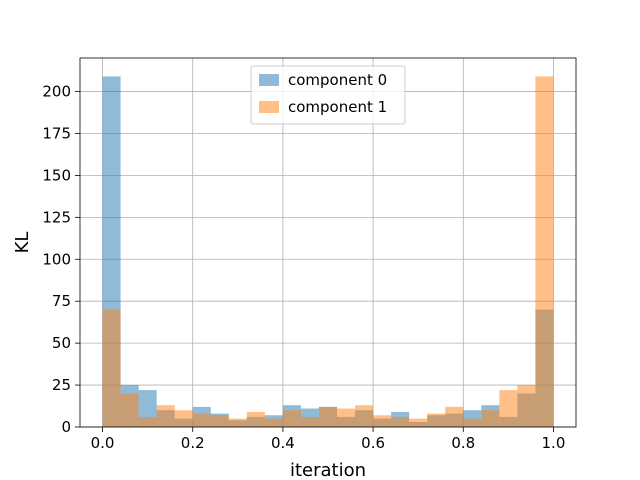 The width and height of the screenshot is (640, 480). Describe the element at coordinates (61, 385) in the screenshot. I see `y-tick-label: 25` at that location.